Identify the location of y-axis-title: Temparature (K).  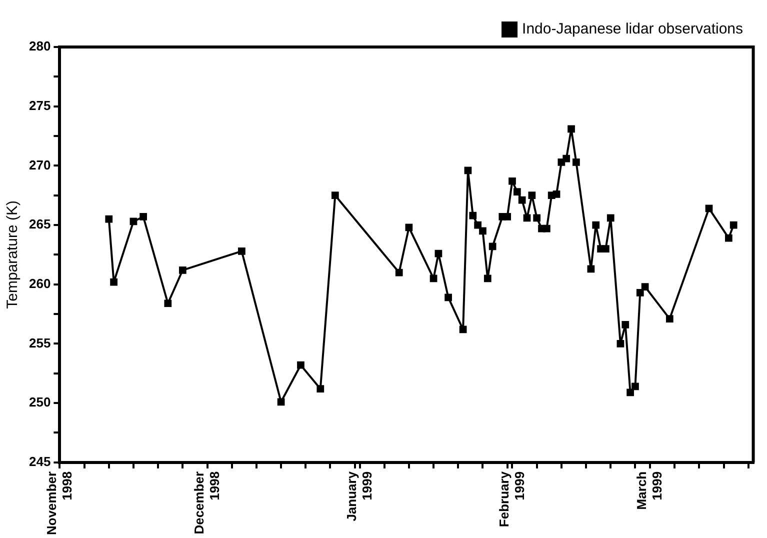
(13, 254).